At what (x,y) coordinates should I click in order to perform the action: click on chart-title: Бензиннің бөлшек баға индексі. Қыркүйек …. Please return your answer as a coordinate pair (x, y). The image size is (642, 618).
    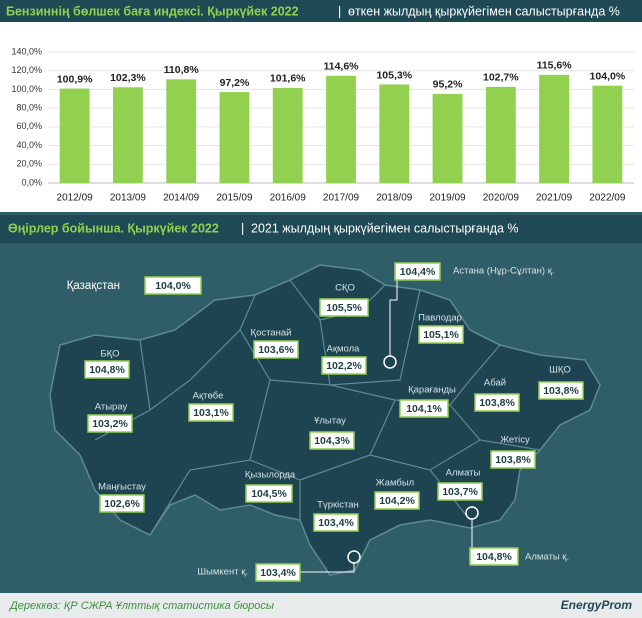
    Looking at the image, I should click on (152, 11).